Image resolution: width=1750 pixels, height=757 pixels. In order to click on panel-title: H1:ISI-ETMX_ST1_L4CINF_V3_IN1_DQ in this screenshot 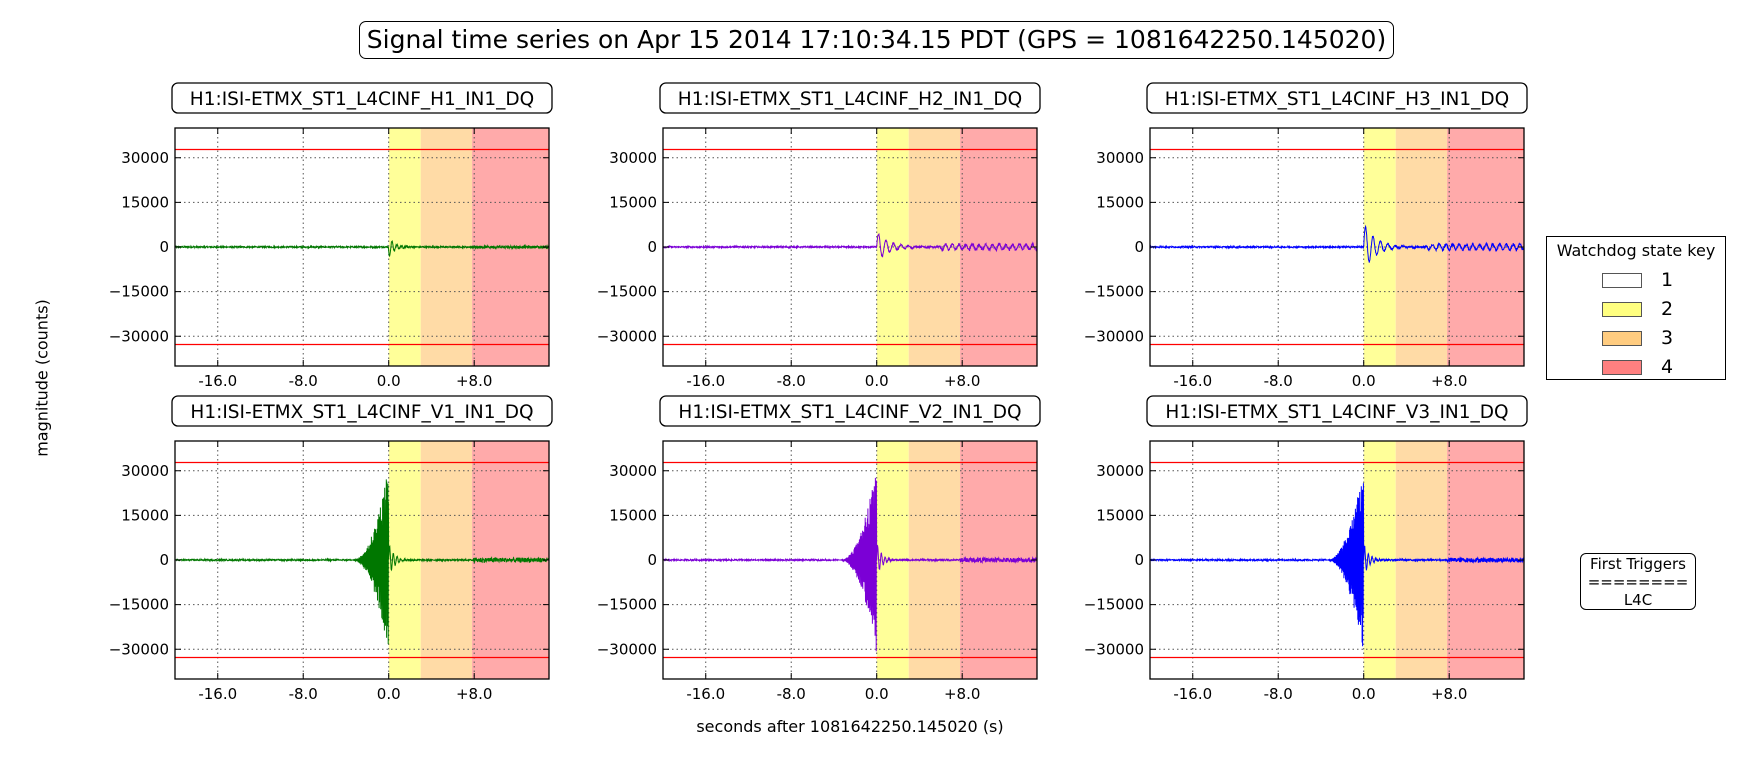, I will do `click(1336, 412)`.